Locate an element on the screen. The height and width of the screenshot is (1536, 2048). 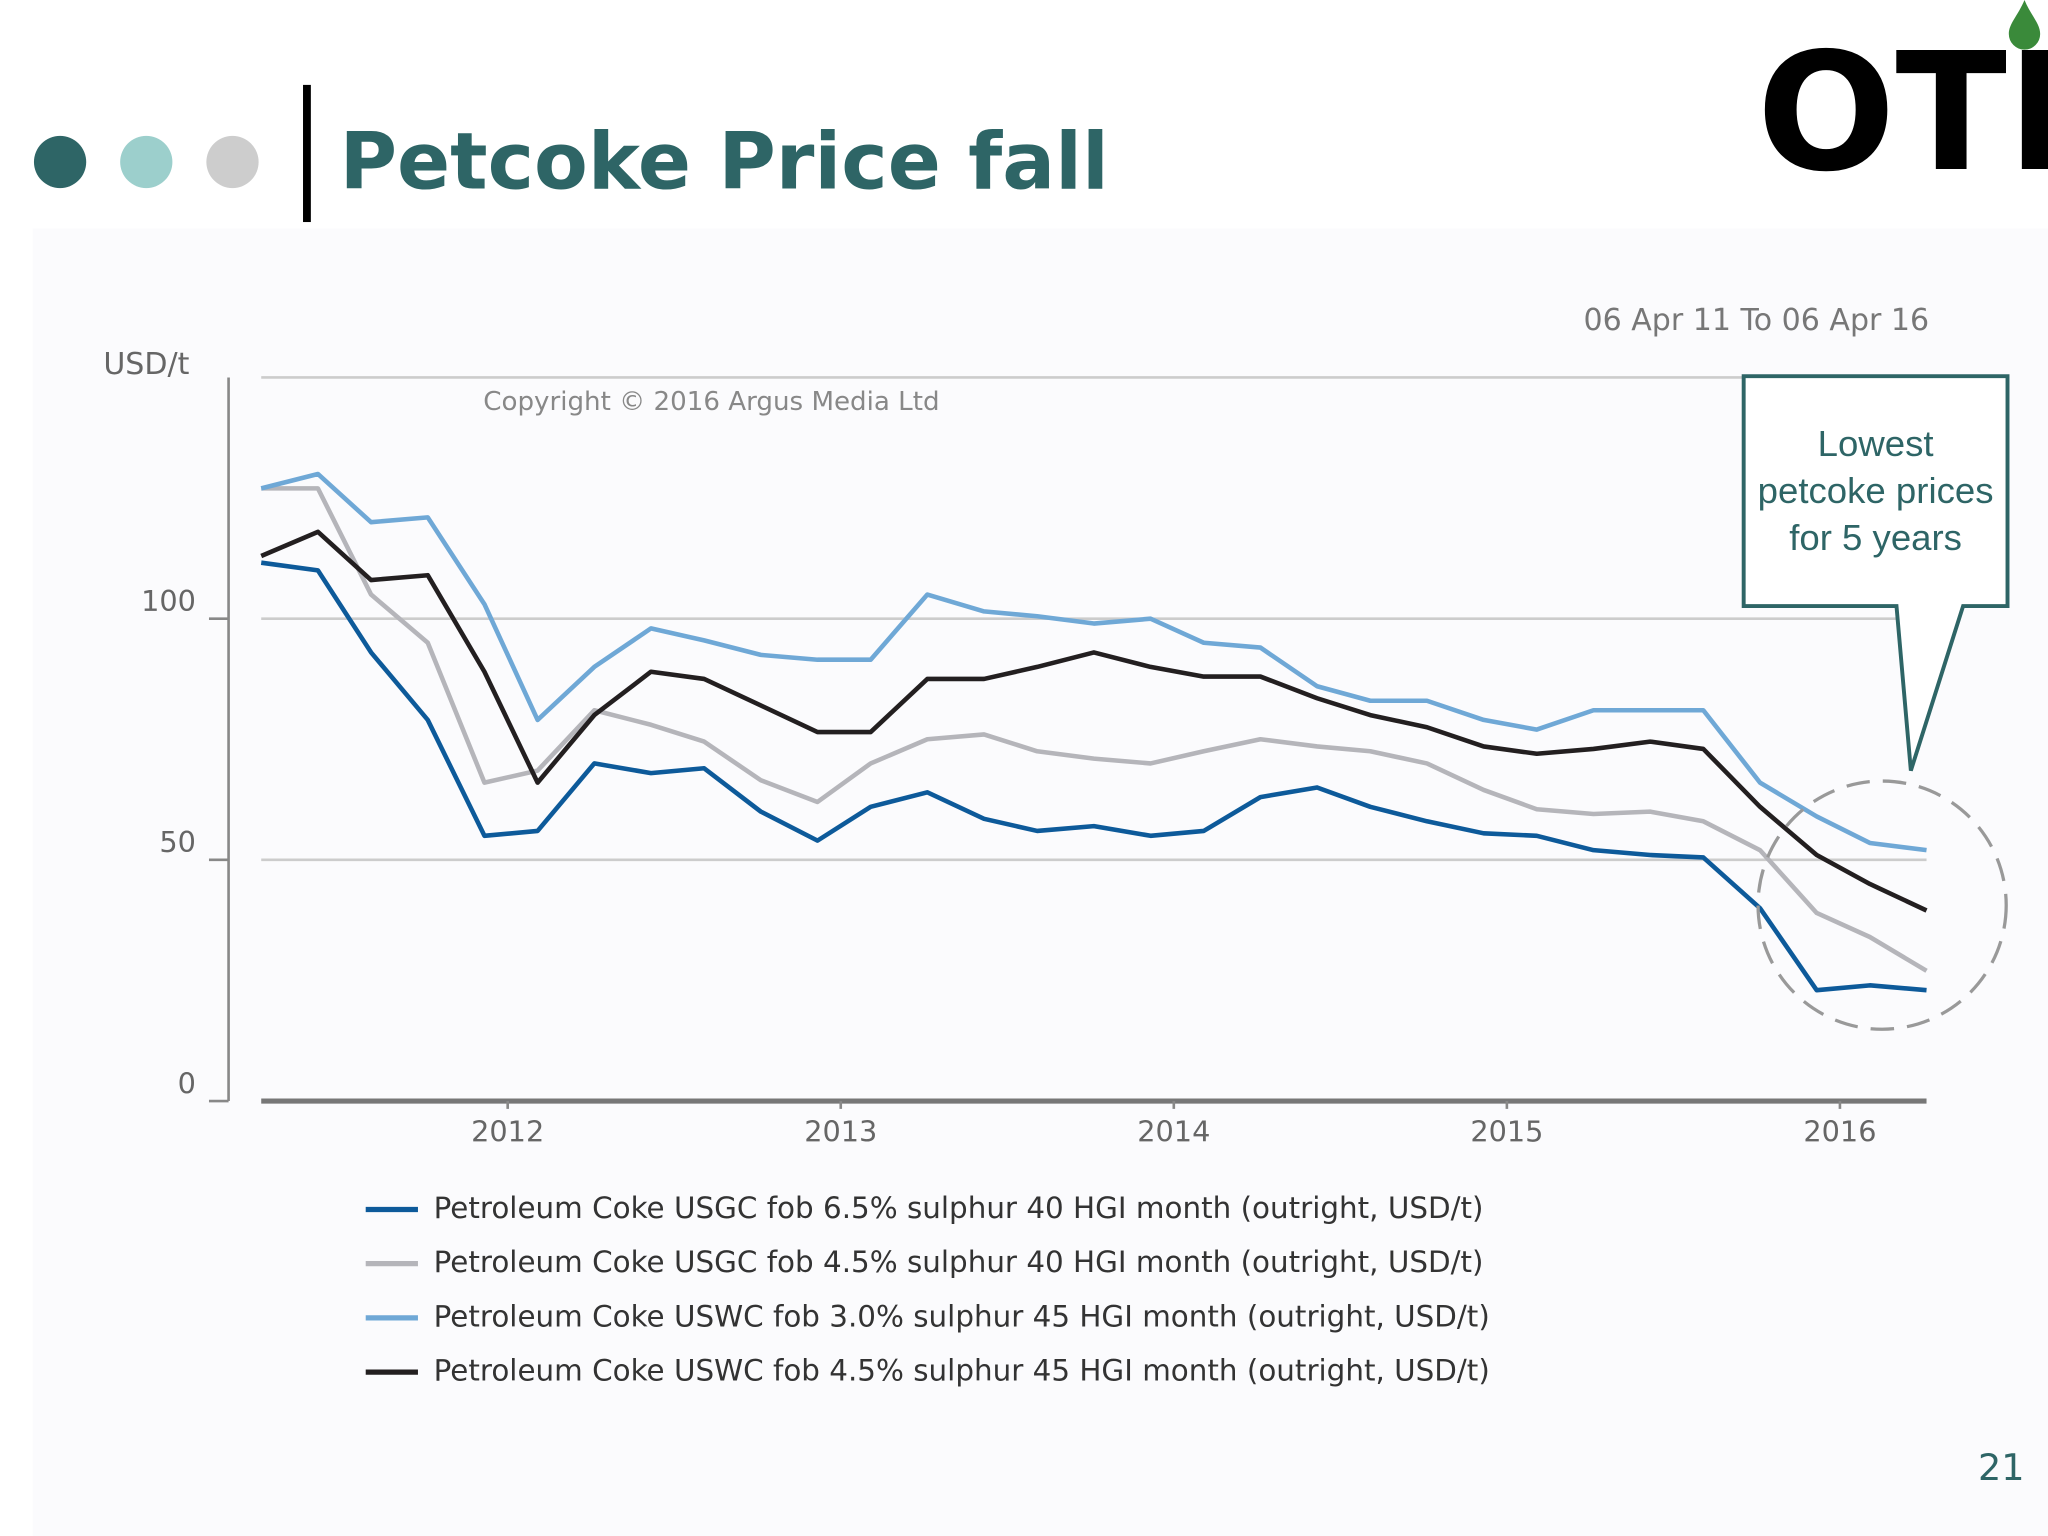
page-number: 21 is located at coordinates (2001, 1467).